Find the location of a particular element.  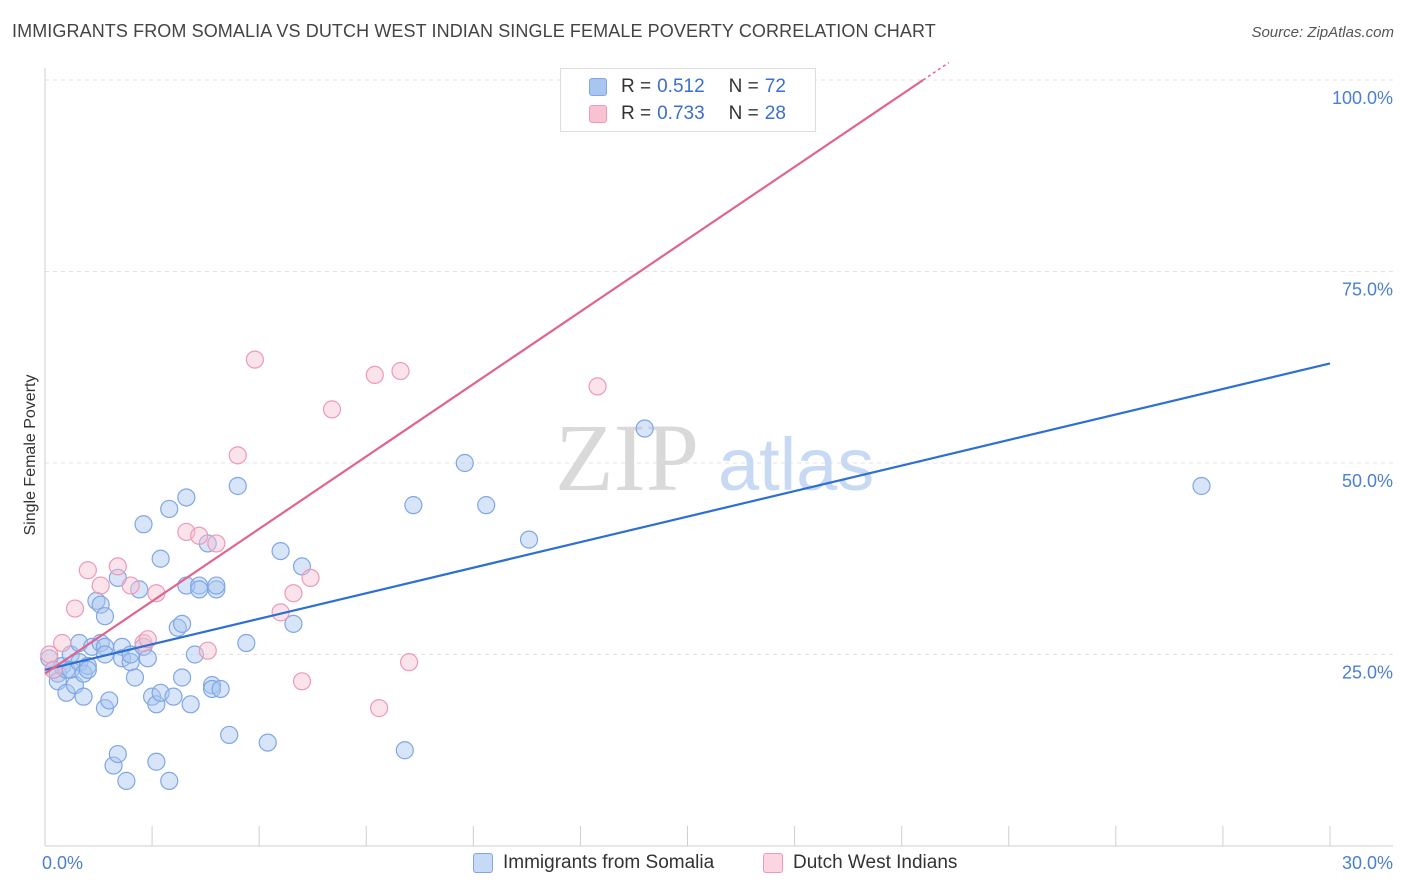

legend-swatch-dutch is located at coordinates (598, 114).